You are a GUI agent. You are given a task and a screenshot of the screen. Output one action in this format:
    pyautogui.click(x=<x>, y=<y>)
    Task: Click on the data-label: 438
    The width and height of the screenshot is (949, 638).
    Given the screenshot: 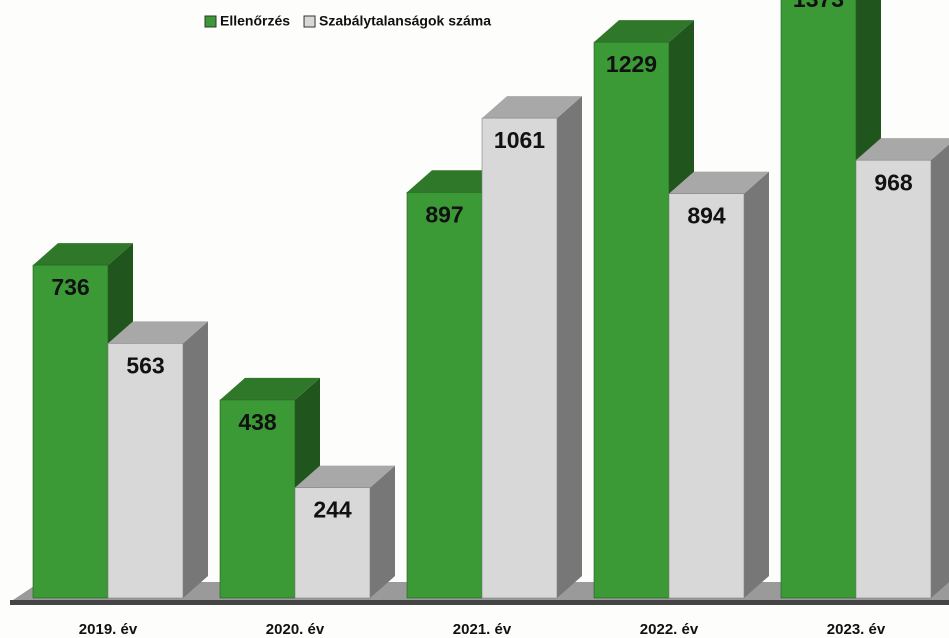 What is the action you would take?
    pyautogui.click(x=257, y=422)
    